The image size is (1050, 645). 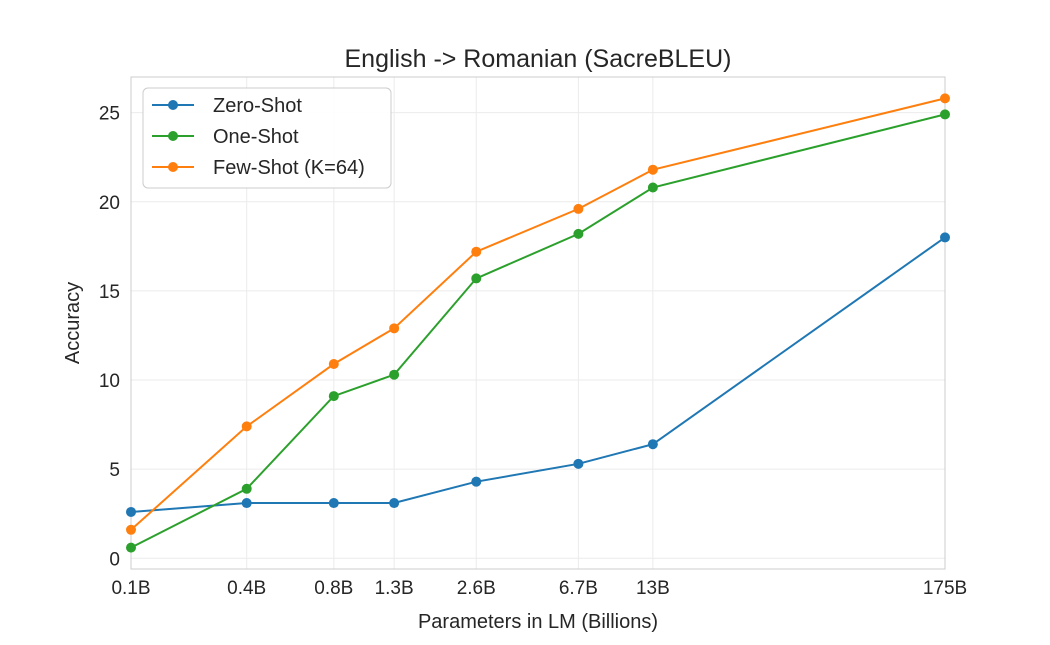 I want to click on y-tick-label: 20, so click(x=109, y=203).